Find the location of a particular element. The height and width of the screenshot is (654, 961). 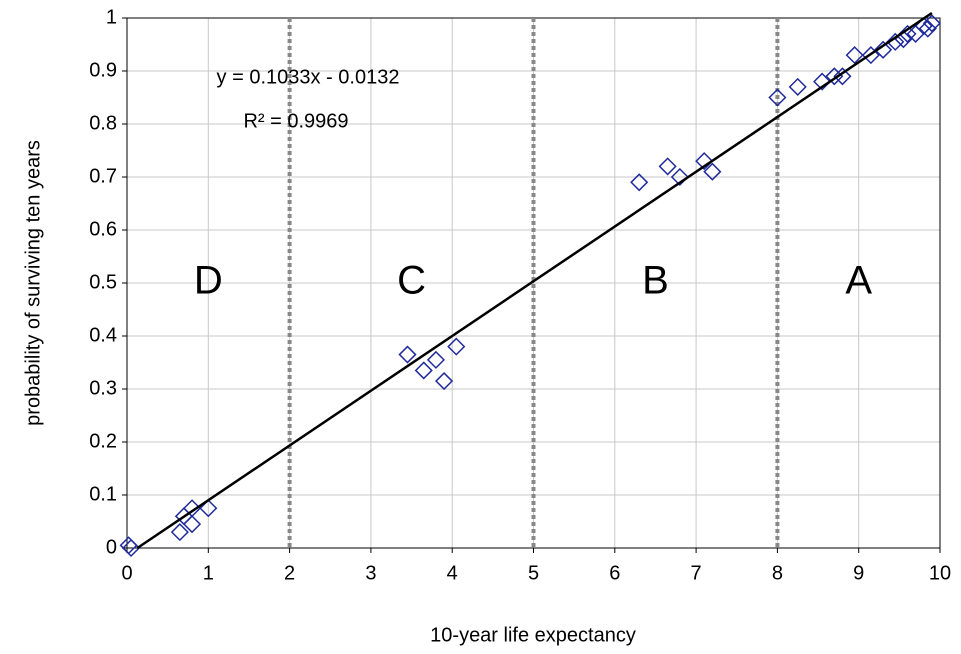

region-label: A is located at coordinates (858, 281).